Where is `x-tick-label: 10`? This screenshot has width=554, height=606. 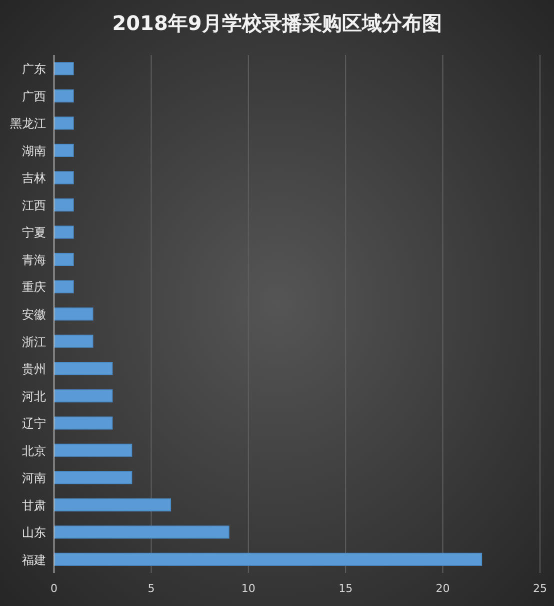
x-tick-label: 10 is located at coordinates (248, 588).